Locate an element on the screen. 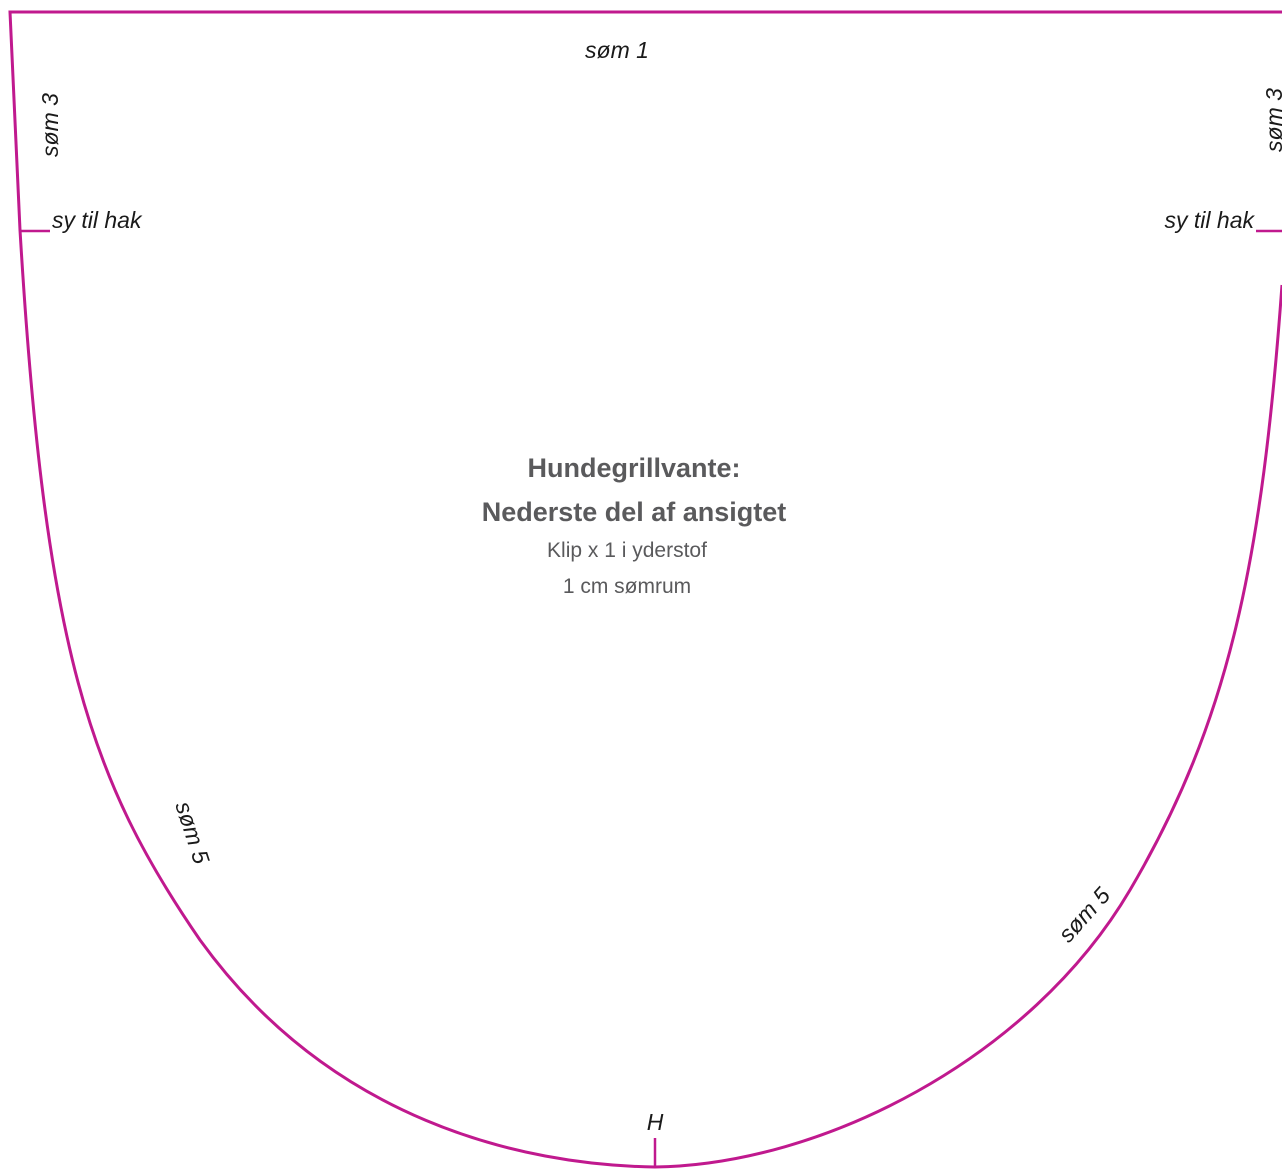  seam-label-left-upper: søm 3 is located at coordinates (50, 125).